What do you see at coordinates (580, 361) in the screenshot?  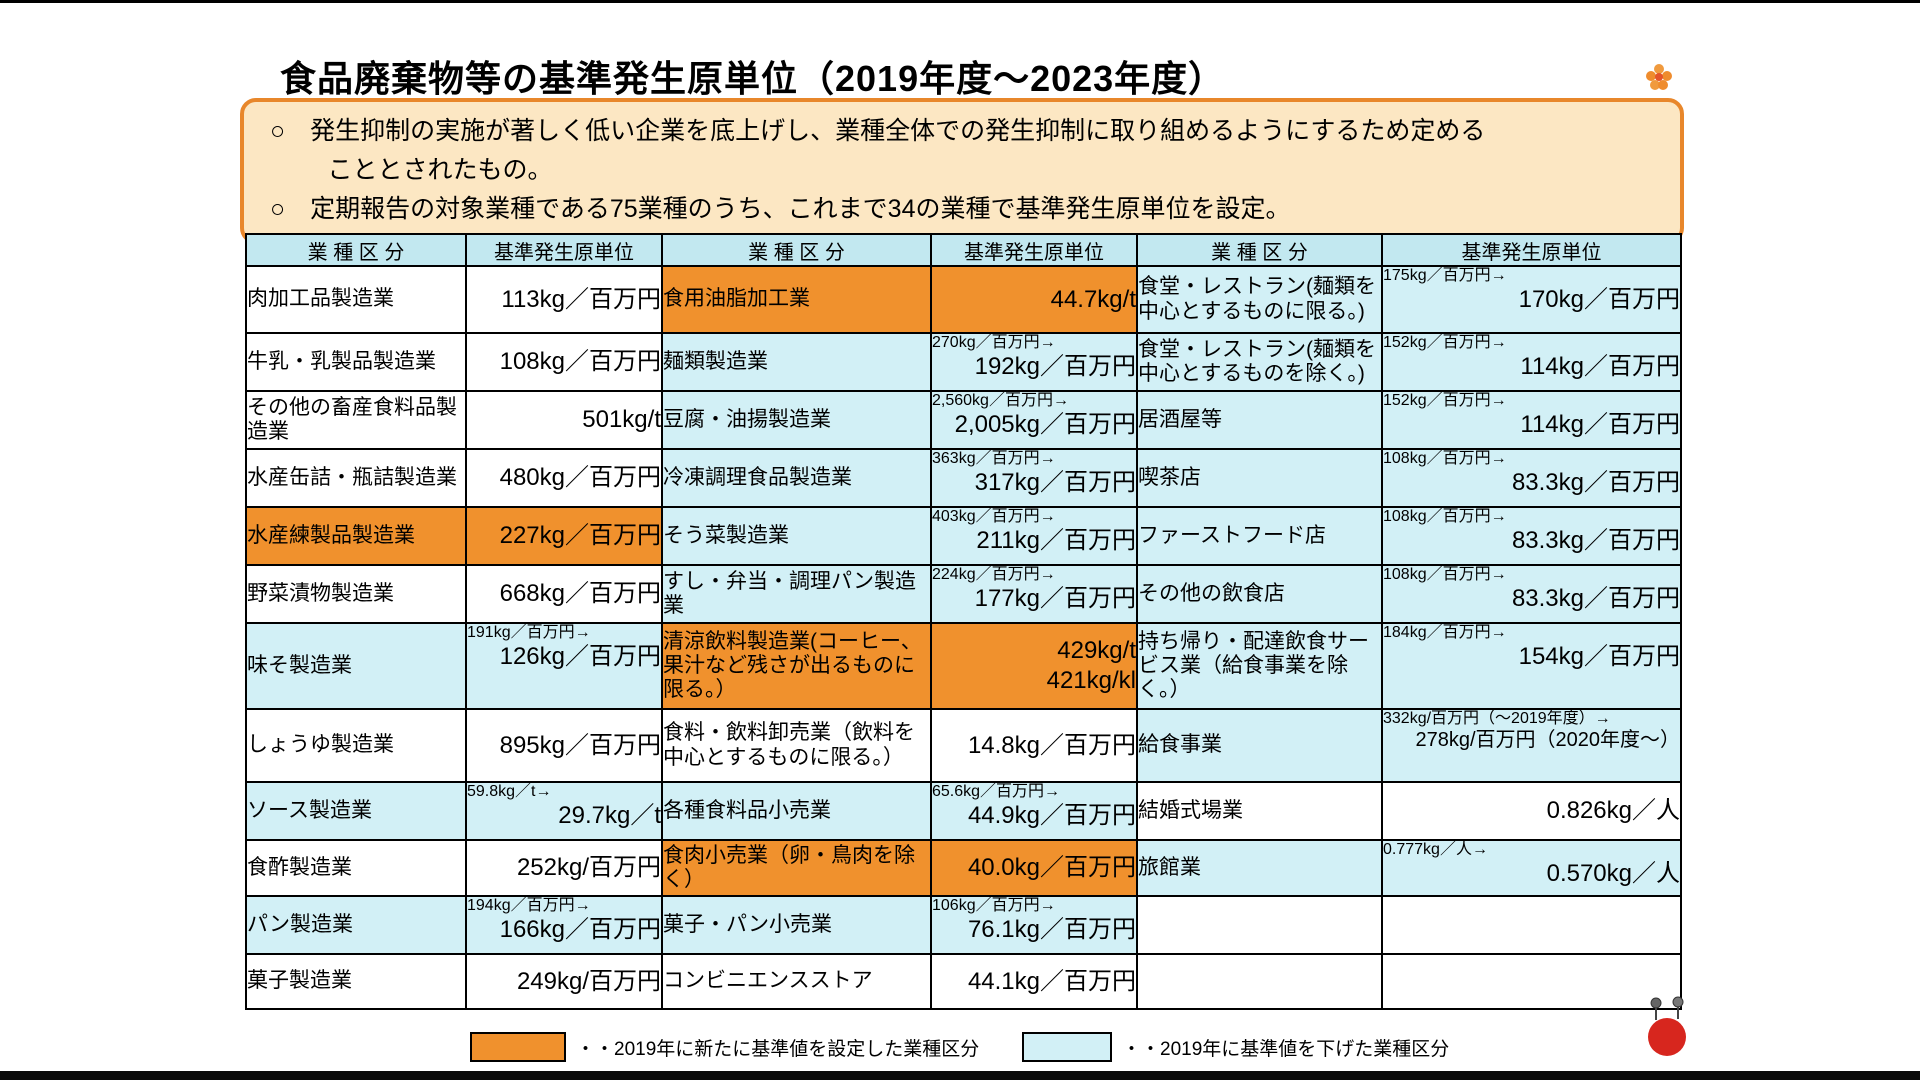 I see `current-value: 108kg／百万円` at bounding box center [580, 361].